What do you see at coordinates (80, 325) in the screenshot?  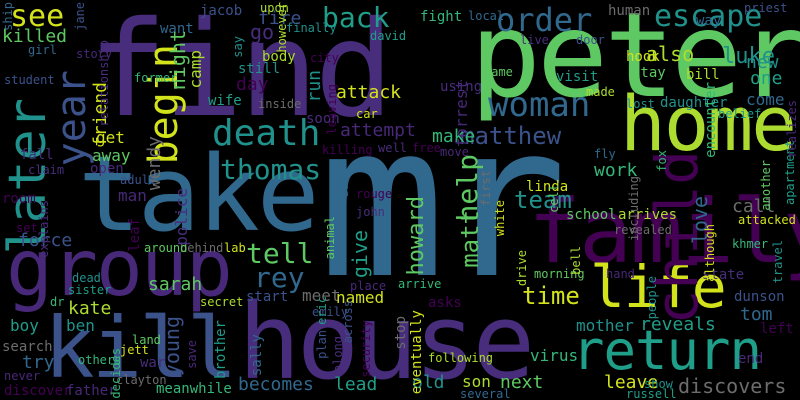 I see `word-ben: ben` at bounding box center [80, 325].